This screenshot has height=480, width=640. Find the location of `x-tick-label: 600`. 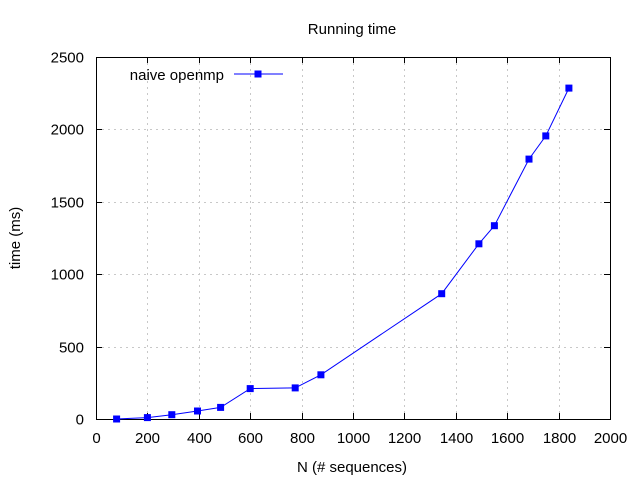

x-tick-label: 600 is located at coordinates (250, 438).